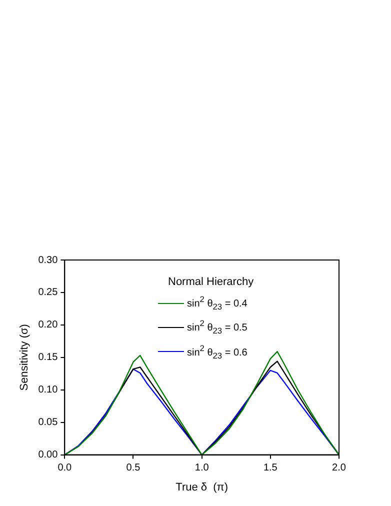  What do you see at coordinates (48, 260) in the screenshot?
I see `y-tick-label: 0.30` at bounding box center [48, 260].